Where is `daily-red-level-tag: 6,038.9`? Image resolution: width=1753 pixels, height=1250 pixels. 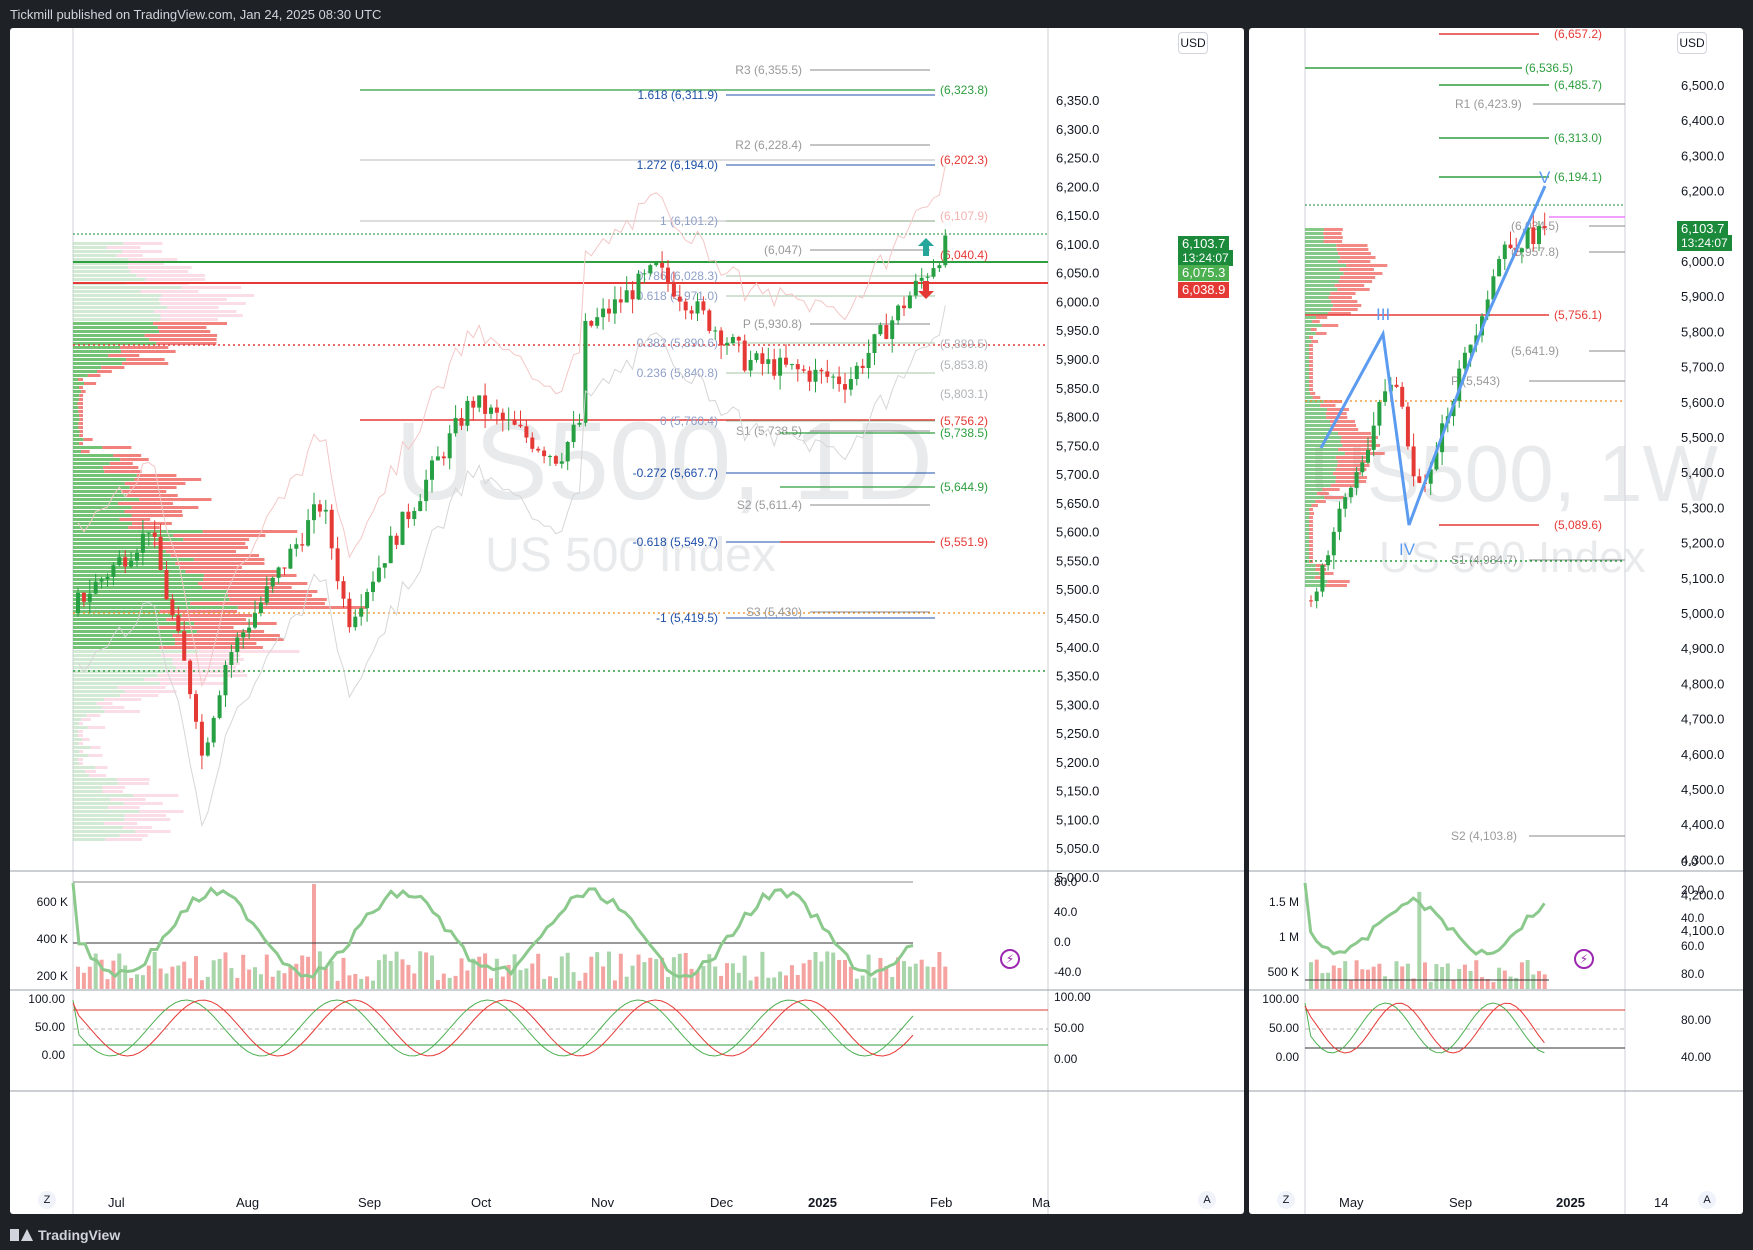 daily-red-level-tag: 6,038.9 is located at coordinates (1204, 290).